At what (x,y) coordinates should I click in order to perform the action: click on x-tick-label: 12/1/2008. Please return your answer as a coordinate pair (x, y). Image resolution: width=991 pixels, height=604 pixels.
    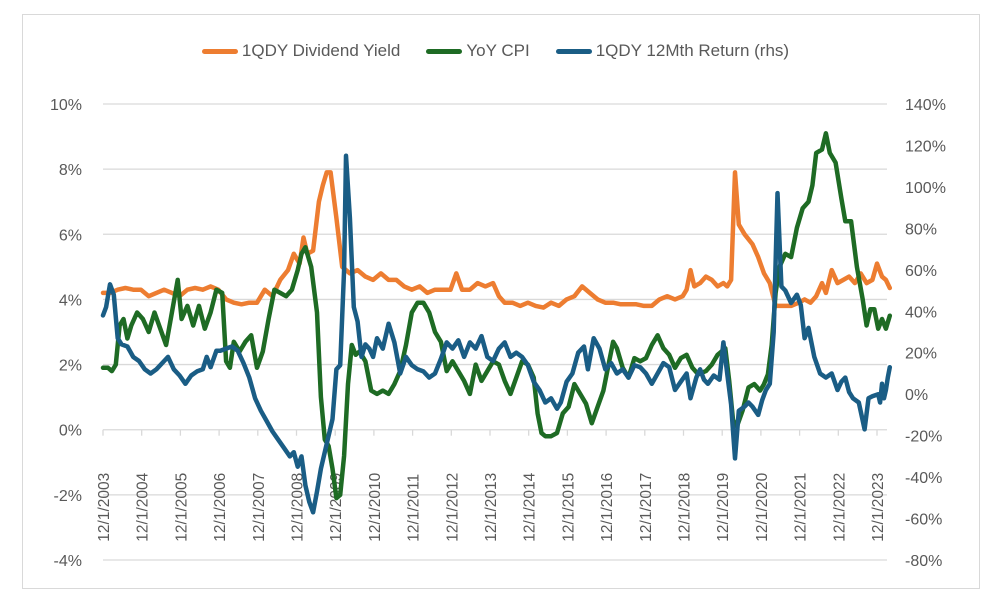
    Looking at the image, I should click on (298, 507).